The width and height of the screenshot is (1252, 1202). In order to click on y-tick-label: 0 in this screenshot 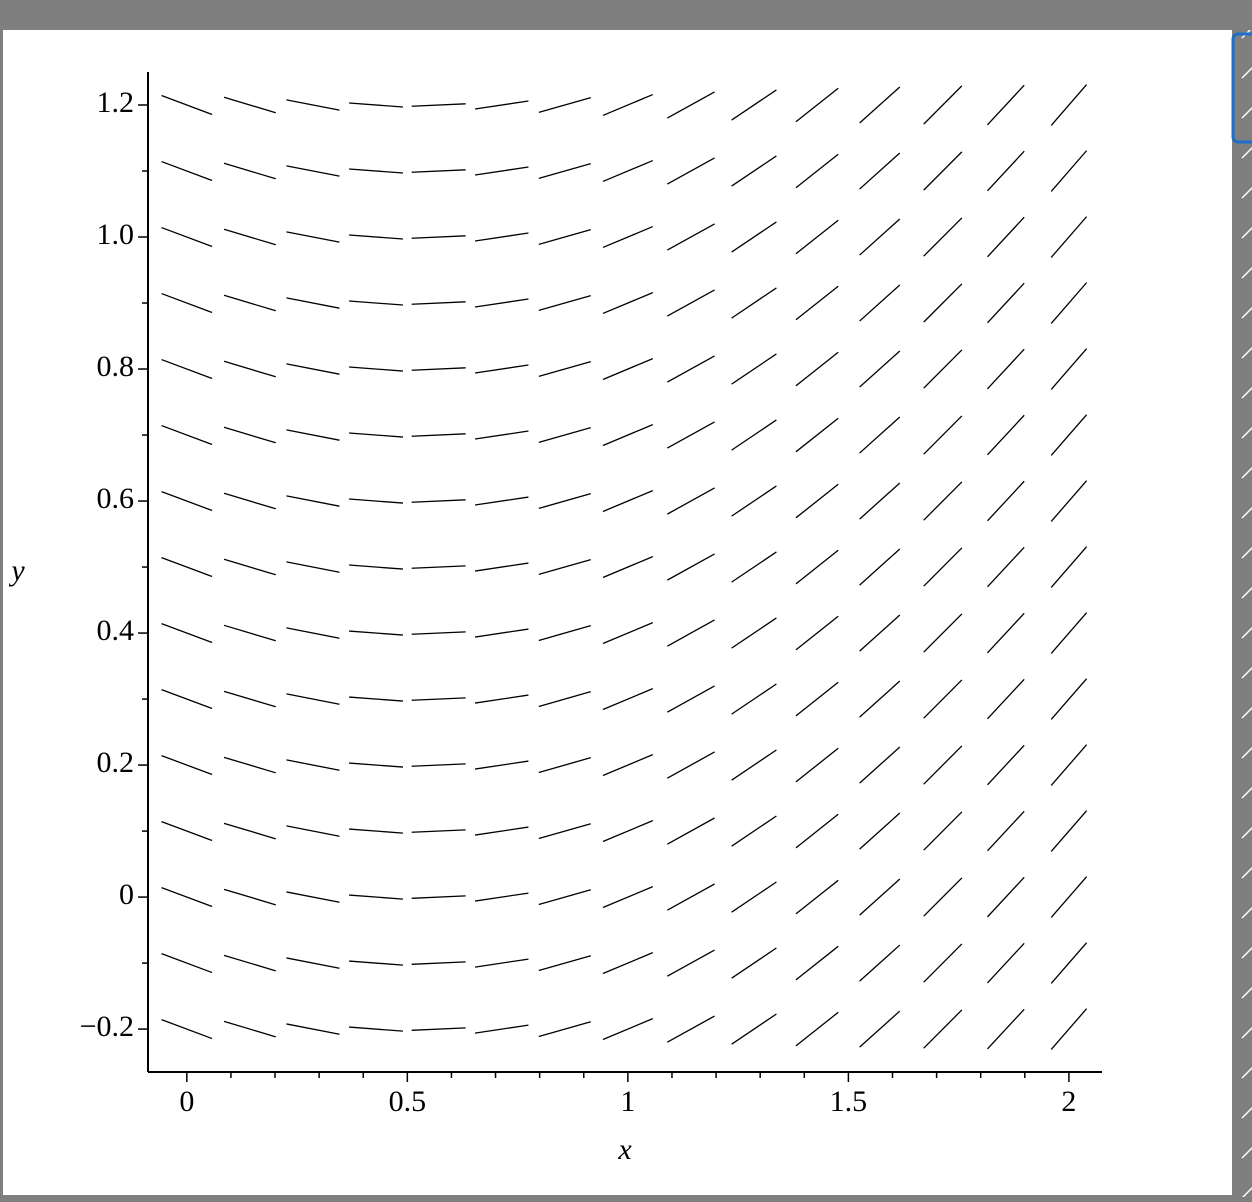, I will do `click(126, 894)`.